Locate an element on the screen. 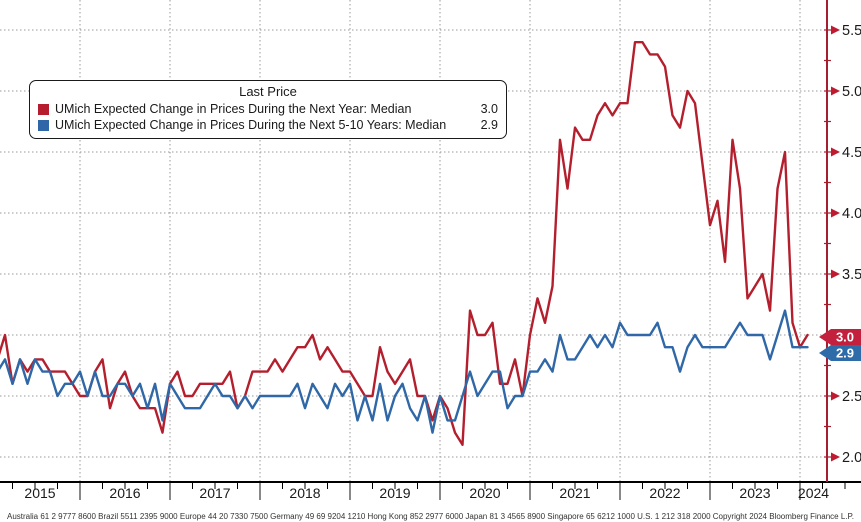 This screenshot has height=522, width=861. legend-title: Last Price is located at coordinates (268, 91).